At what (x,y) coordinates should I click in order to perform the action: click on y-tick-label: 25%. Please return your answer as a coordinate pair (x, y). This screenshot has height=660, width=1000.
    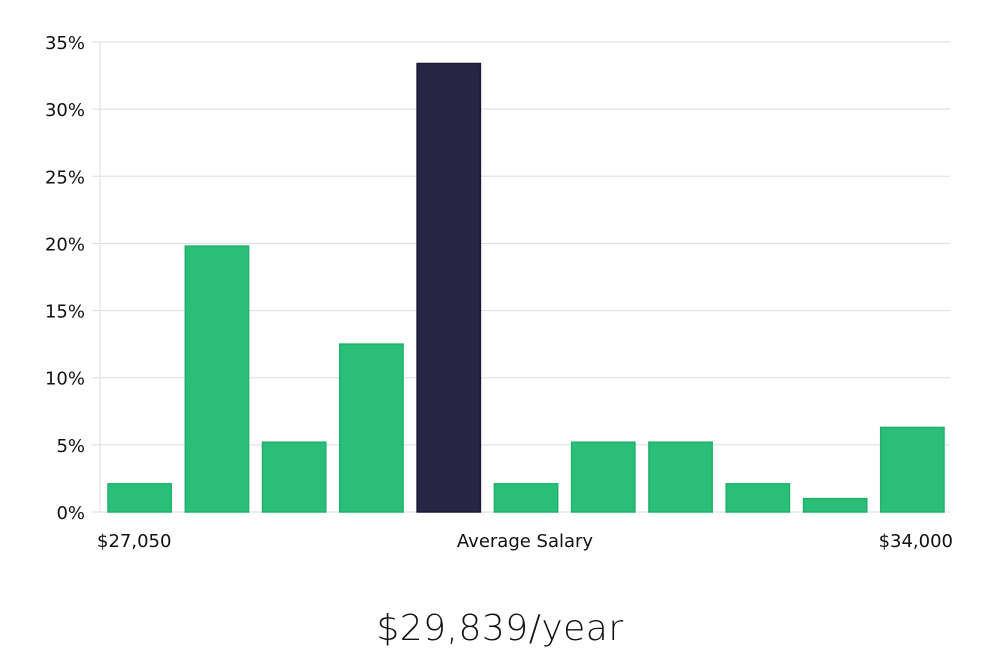
    Looking at the image, I should click on (65, 177).